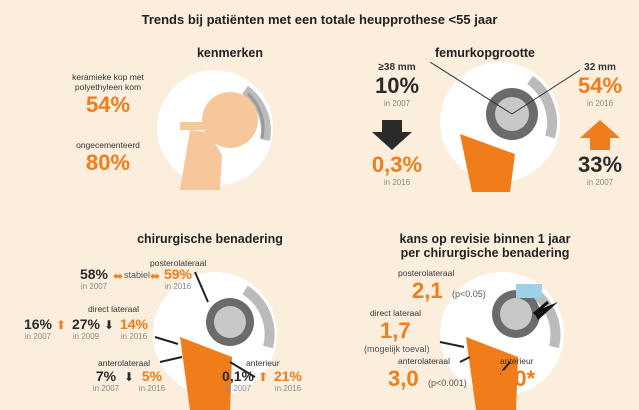  Describe the element at coordinates (426, 273) in the screenshot. I see `revisie-posterolateraal-label: posterolateraal` at that location.